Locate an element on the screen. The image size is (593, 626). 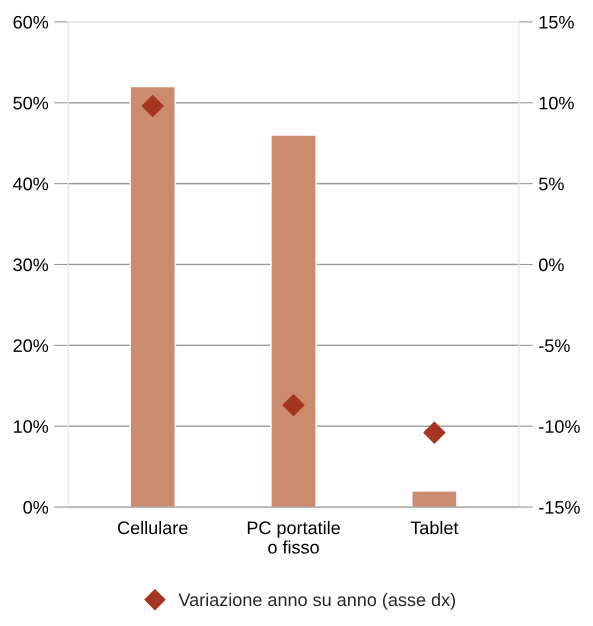
y2-tick-label: 0% is located at coordinates (551, 265).